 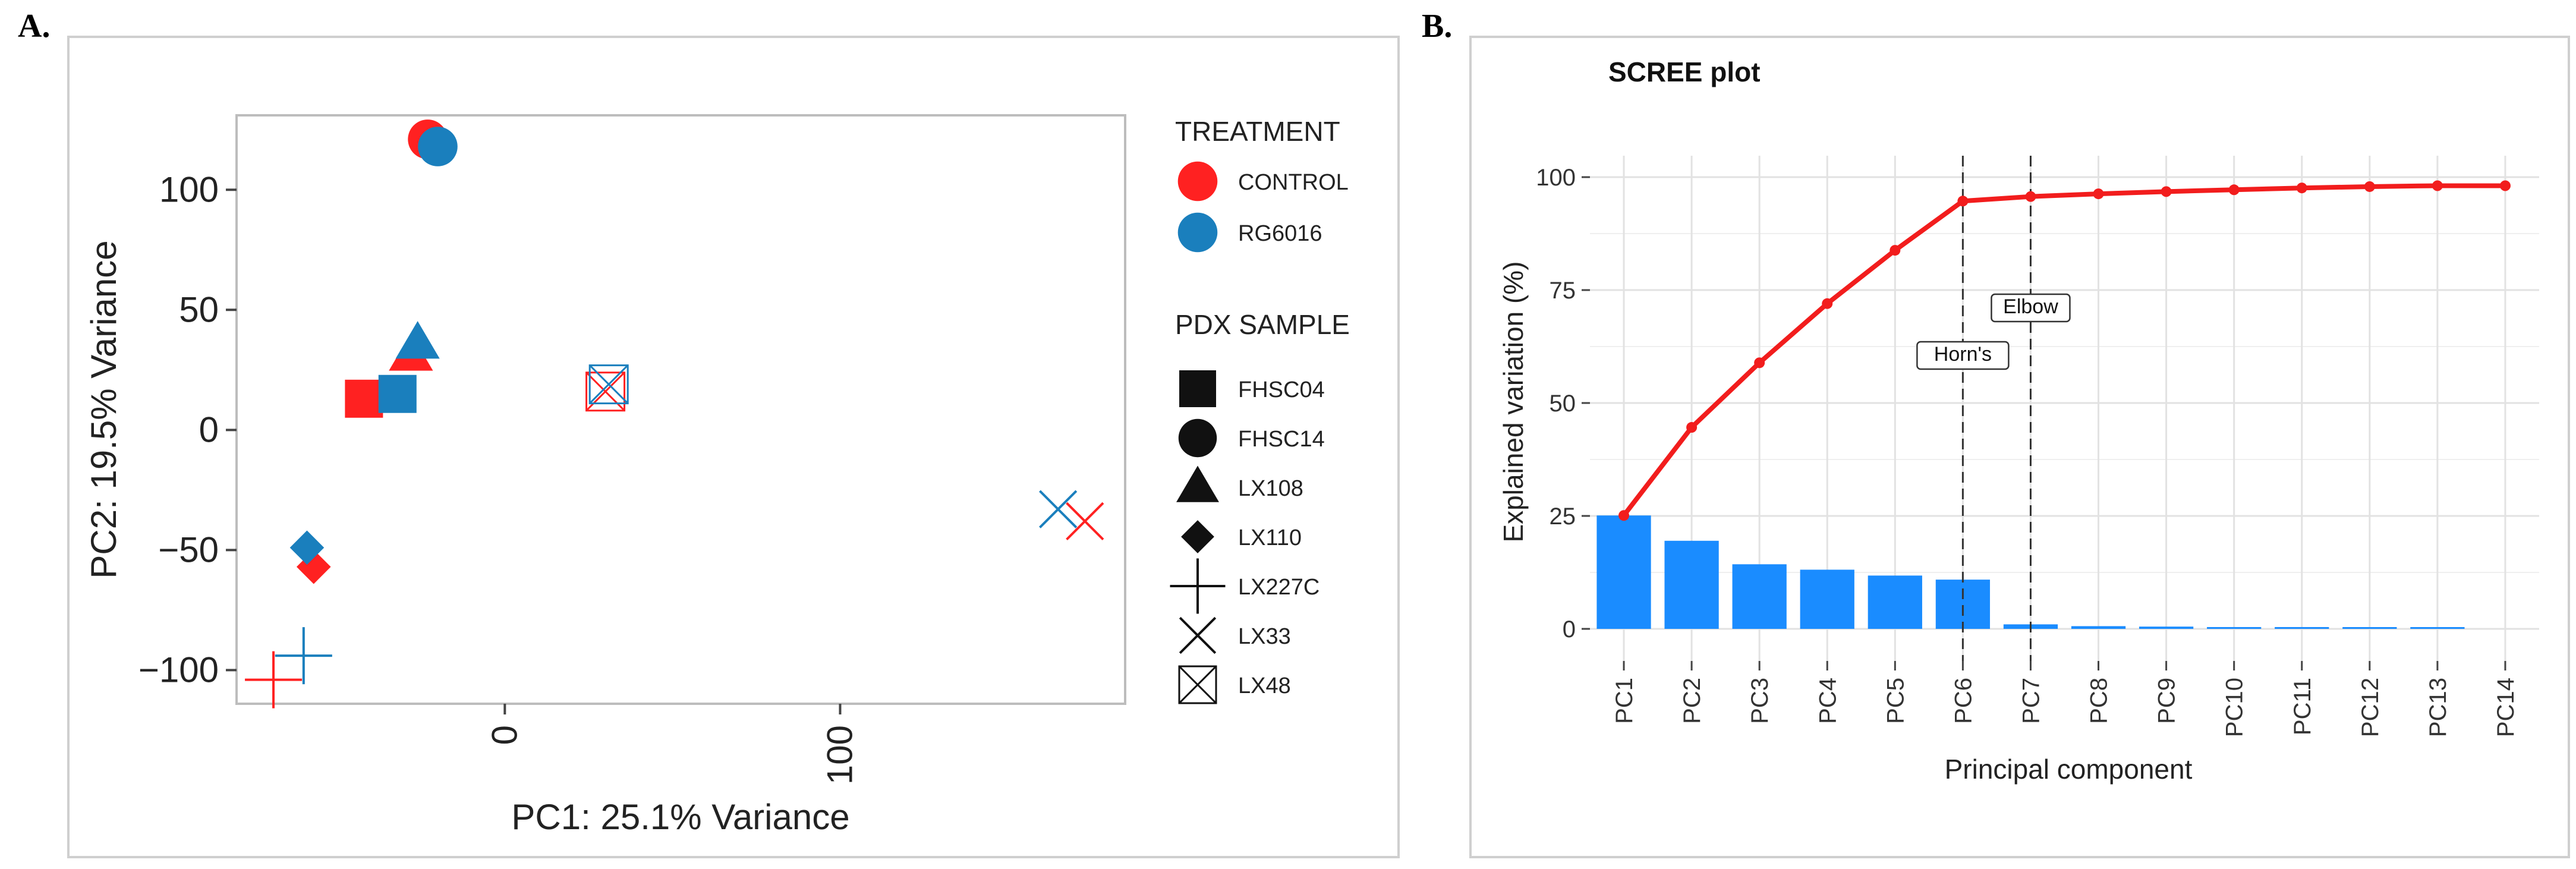 I want to click on pca-point-lx227c-rg6016, so click(x=303, y=656).